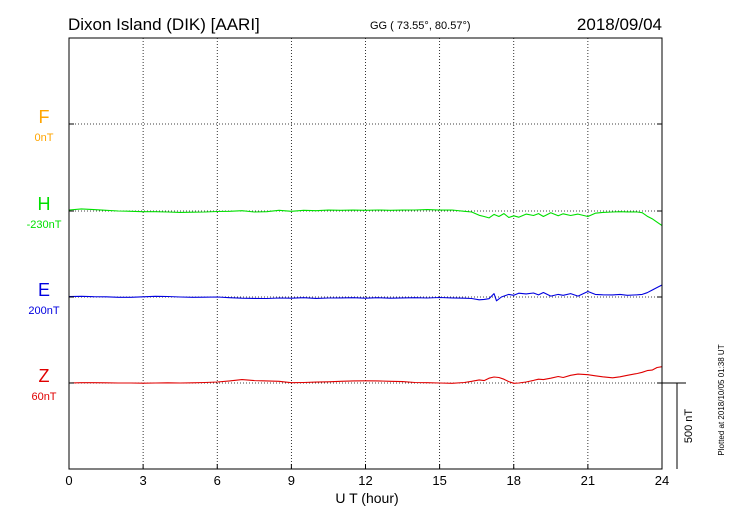 Image resolution: width=730 pixels, height=520 pixels. Describe the element at coordinates (662, 480) in the screenshot. I see `x-tick-label: 24` at that location.